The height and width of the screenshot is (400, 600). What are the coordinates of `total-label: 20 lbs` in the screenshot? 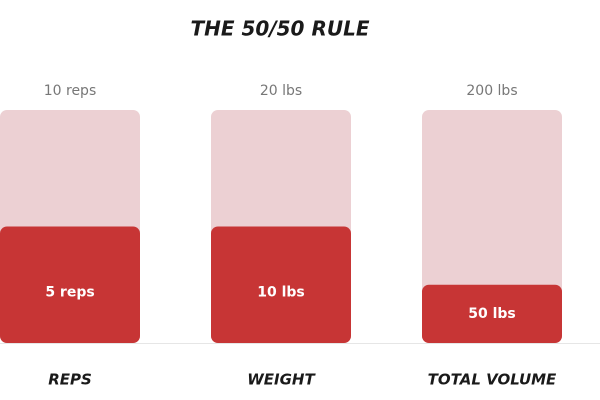 It's located at (281, 91).